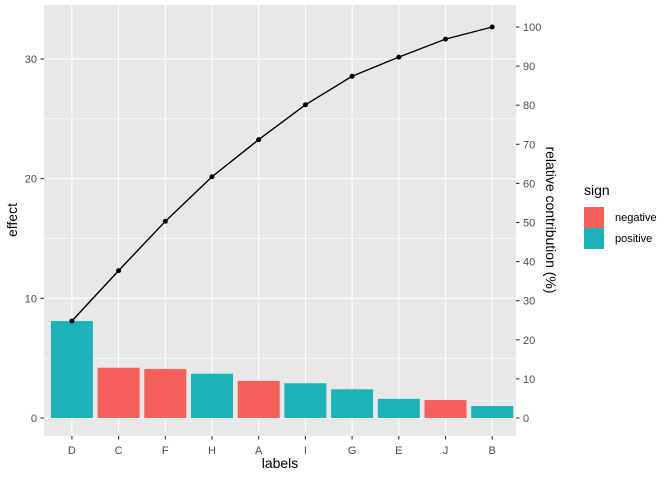 The image size is (672, 480). What do you see at coordinates (529, 224) in the screenshot?
I see `right-tick-label-50: 50` at bounding box center [529, 224].